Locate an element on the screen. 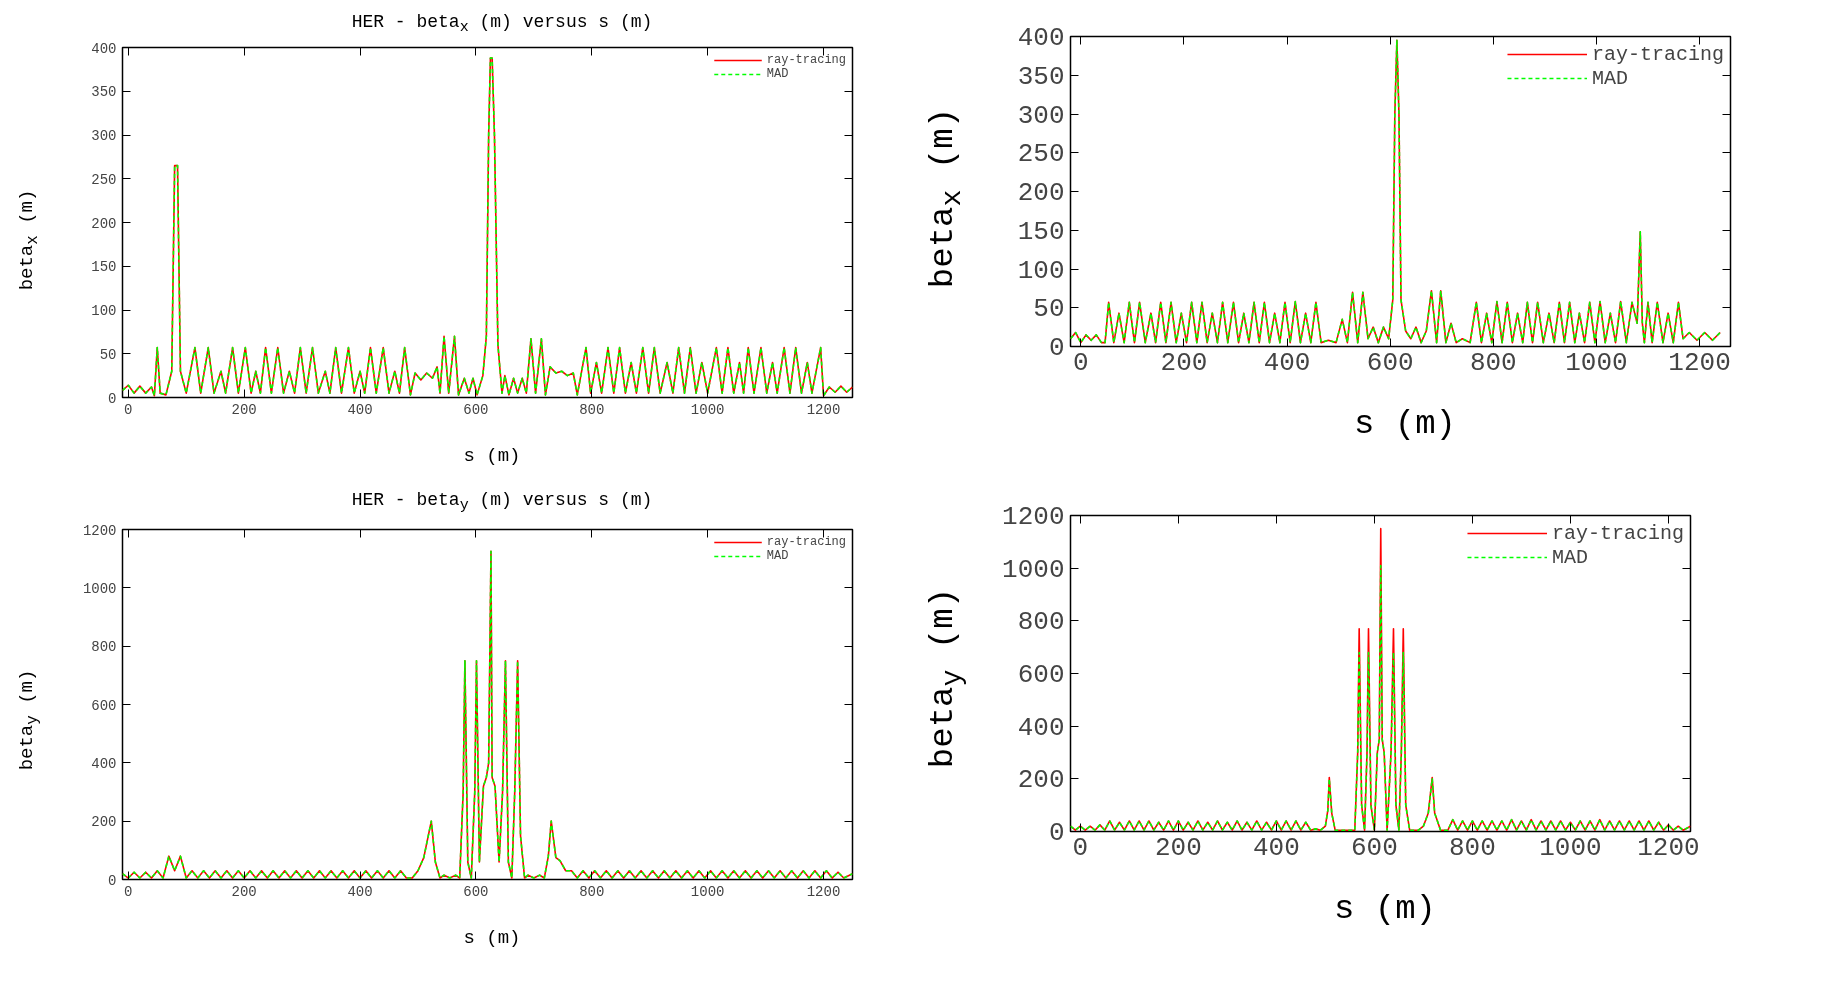 The height and width of the screenshot is (983, 1832). chart-title: HER - beta$_{y}$ (m) versus s (m) is located at coordinates (502, 501).